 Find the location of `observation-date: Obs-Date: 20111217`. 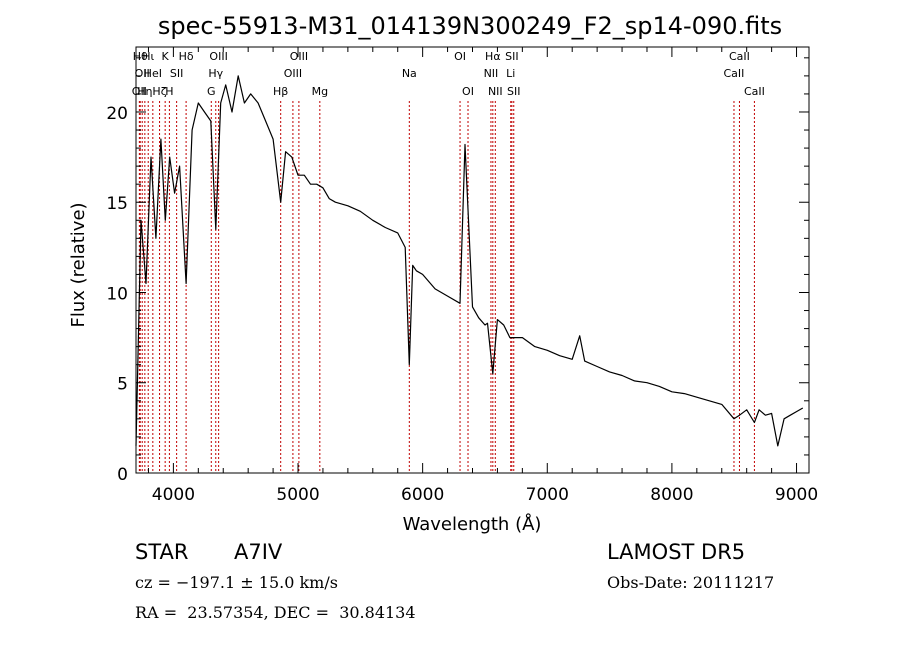

observation-date: Obs-Date: 20111217 is located at coordinates (691, 582).